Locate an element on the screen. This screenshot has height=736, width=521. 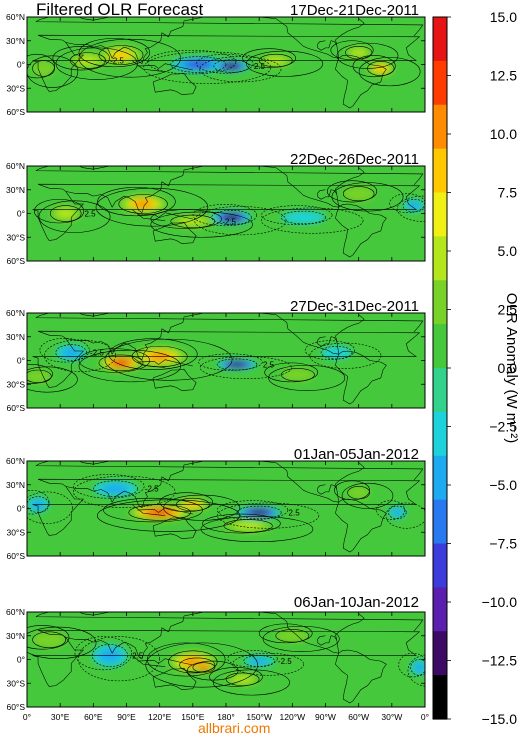
panel-period: 01Jan-05Jan-2012 is located at coordinates (356, 454).